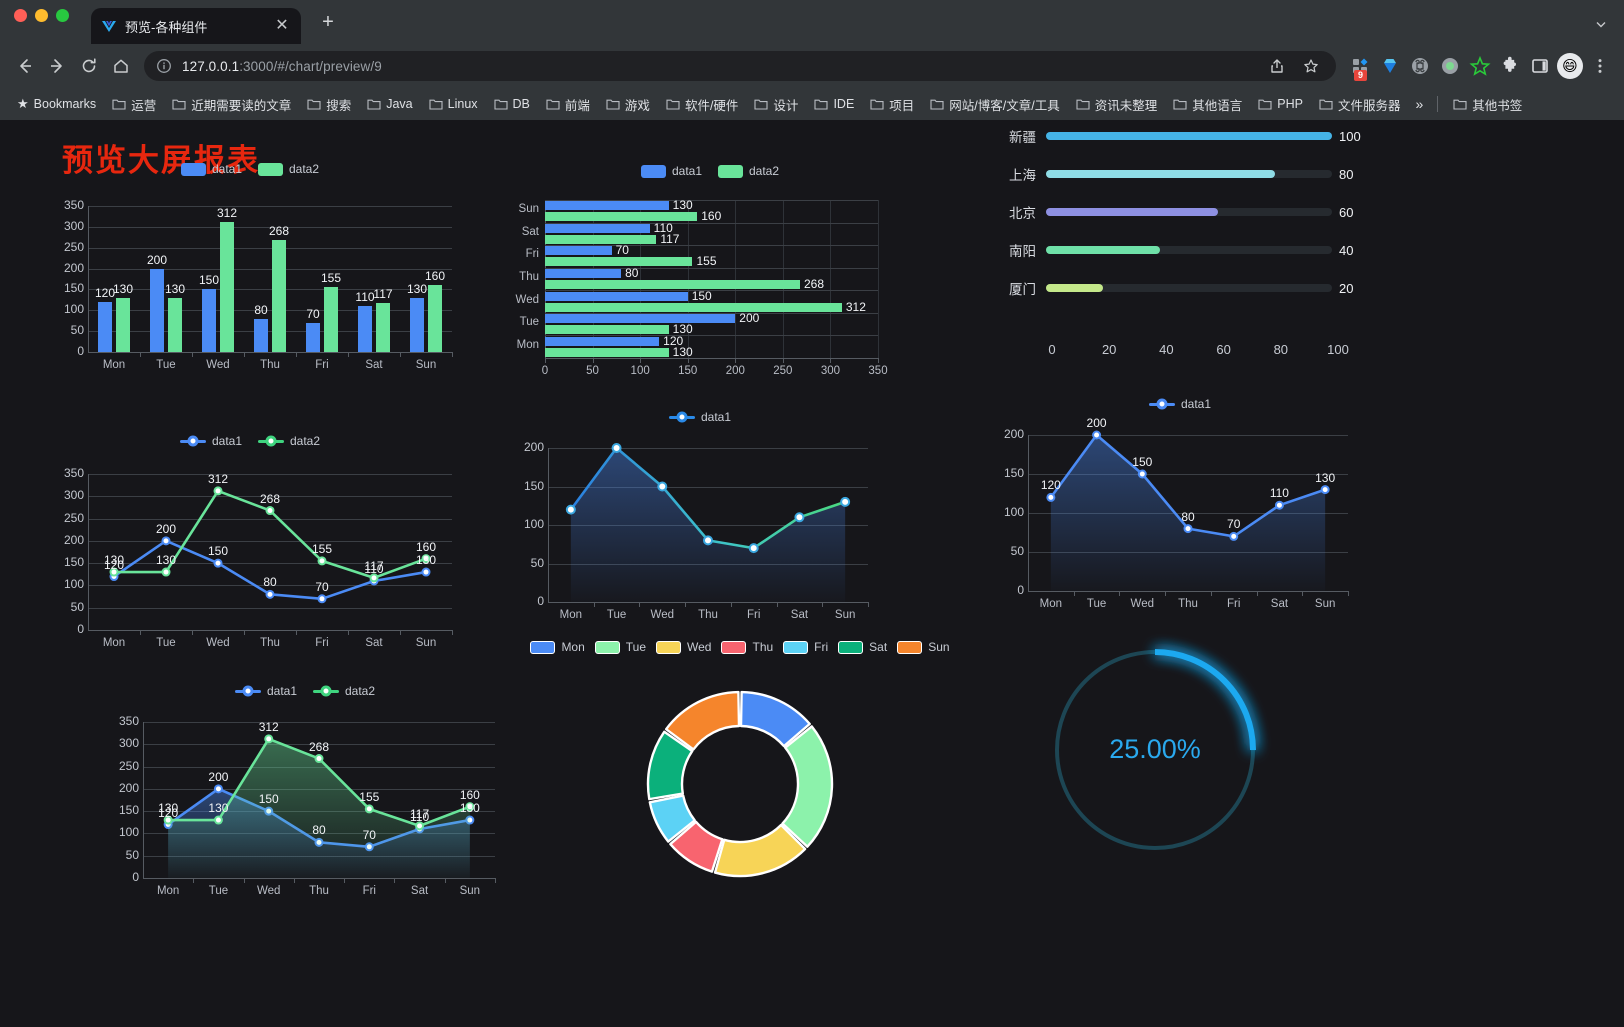  What do you see at coordinates (805, 647) in the screenshot?
I see `legend-item-Fri: Fri` at bounding box center [805, 647].